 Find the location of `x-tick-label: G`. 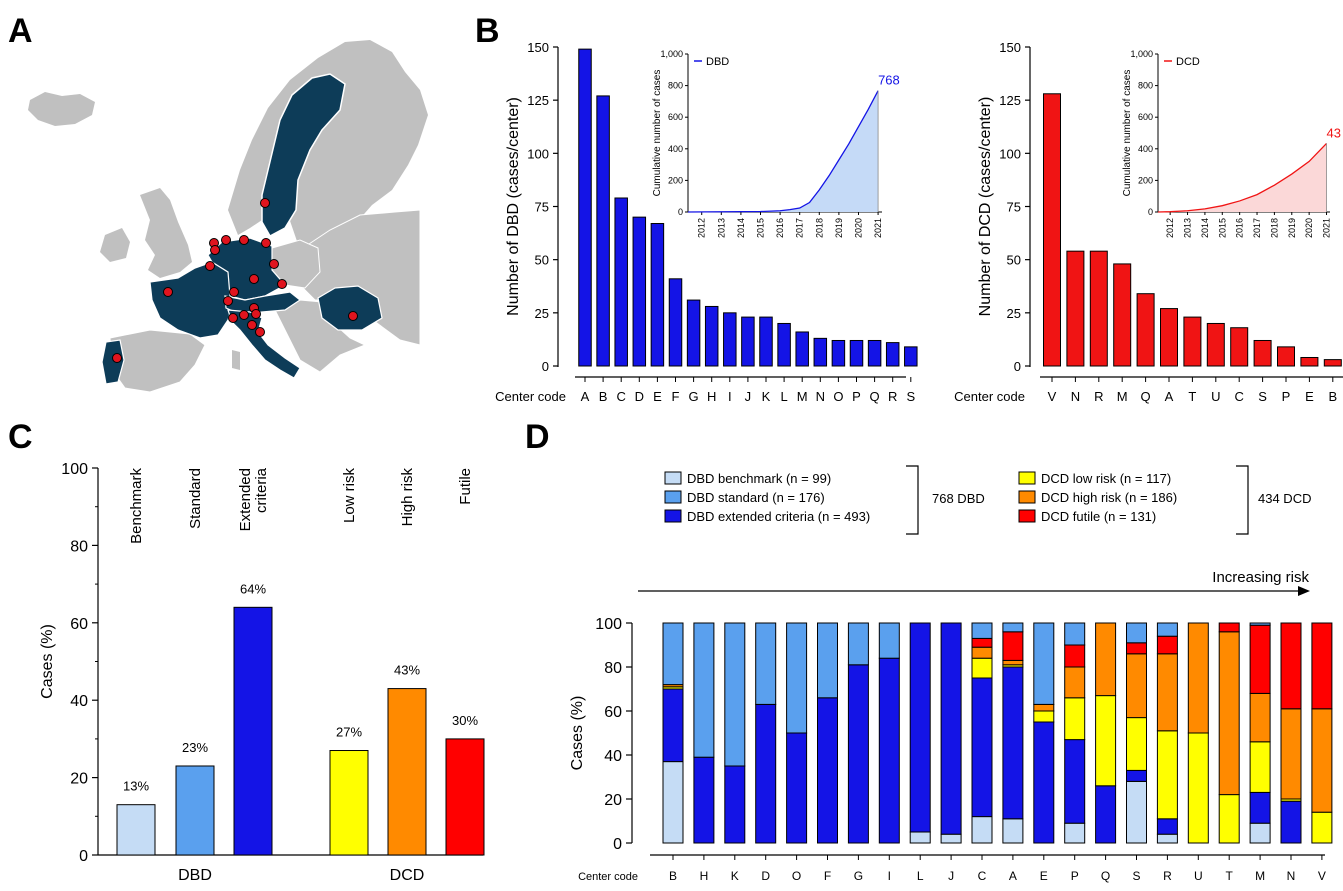

x-tick-label: G is located at coordinates (858, 876).